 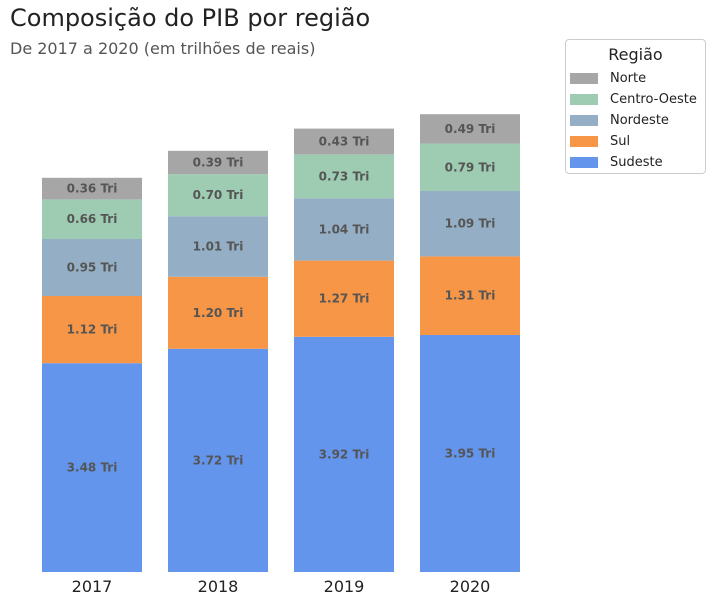 What do you see at coordinates (636, 162) in the screenshot?
I see `legend-label-sudeste: Sudeste` at bounding box center [636, 162].